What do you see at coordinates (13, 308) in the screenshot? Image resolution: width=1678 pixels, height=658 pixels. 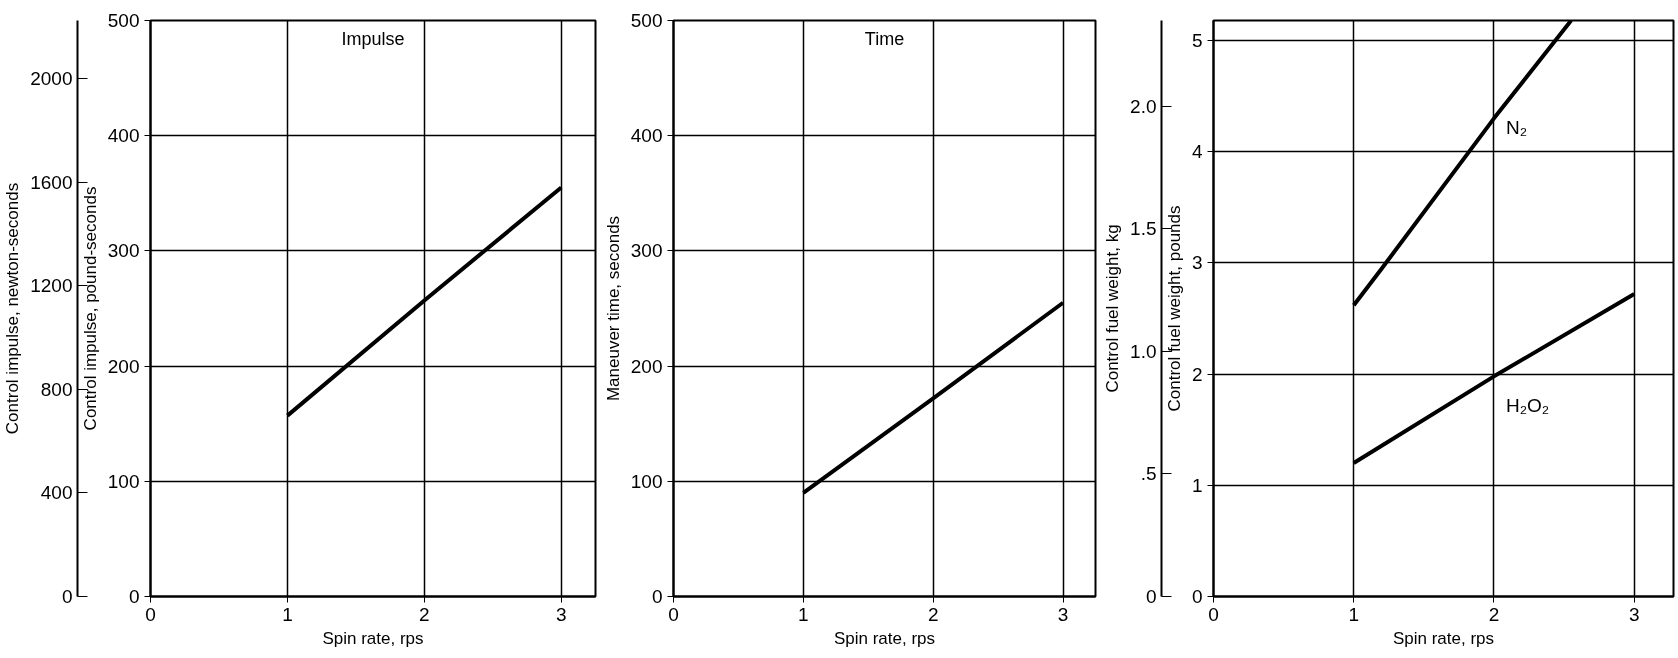 I see `y2-axis-title: Control impulse, newton-seconds` at bounding box center [13, 308].